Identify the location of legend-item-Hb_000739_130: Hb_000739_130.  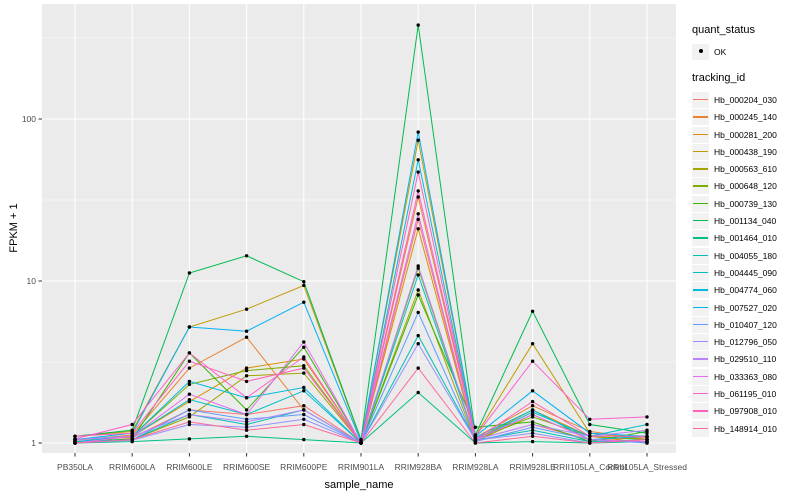
(745, 203).